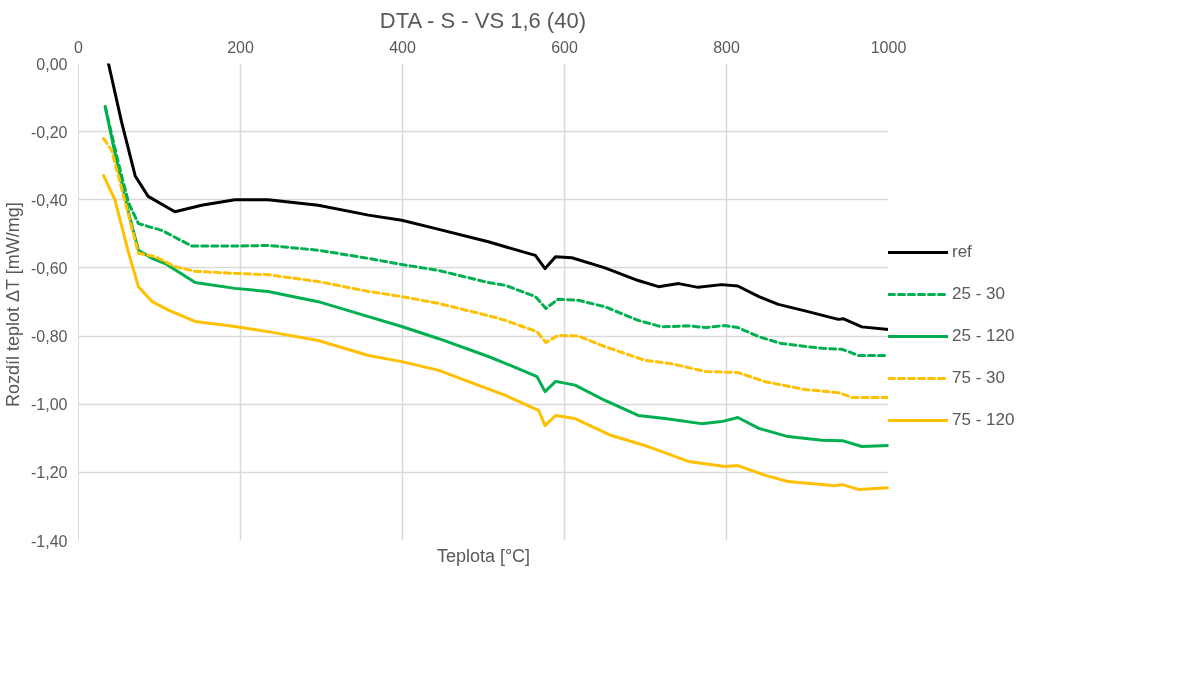 The height and width of the screenshot is (683, 1189). What do you see at coordinates (79, 47) in the screenshot?
I see `x-tick-label: 0` at bounding box center [79, 47].